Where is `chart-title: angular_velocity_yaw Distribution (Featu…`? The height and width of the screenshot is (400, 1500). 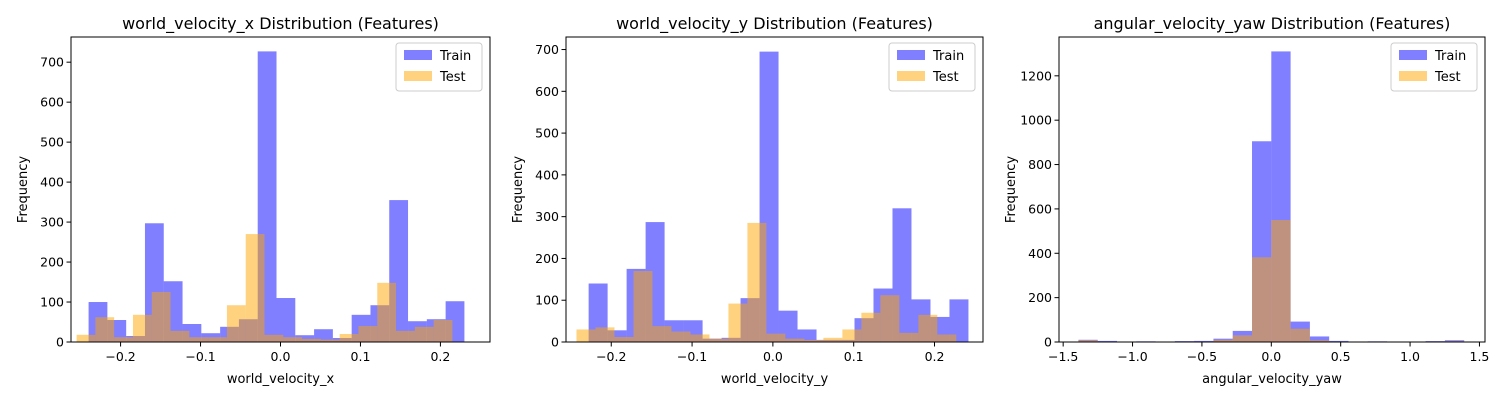
chart-title: angular_velocity_yaw Distribution (Featu… is located at coordinates (1272, 24).